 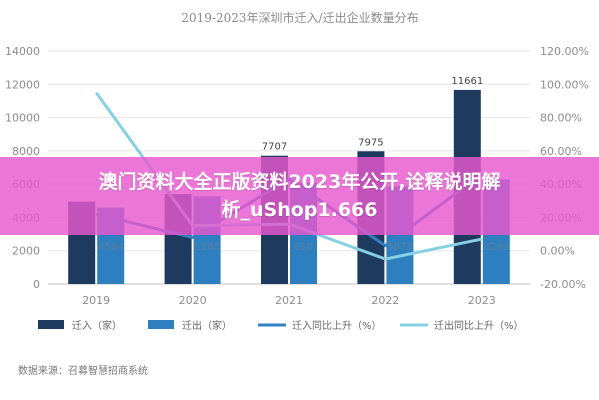 I want to click on left-tick-label: 12000, so click(x=22, y=84).